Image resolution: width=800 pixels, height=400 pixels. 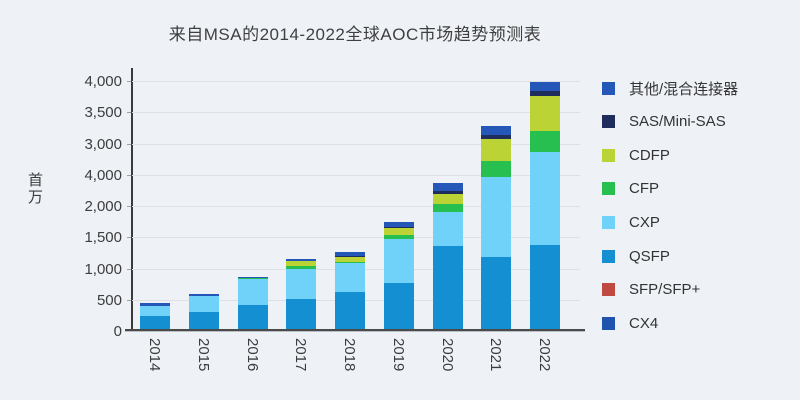 I want to click on bar-2014, so click(x=155, y=317).